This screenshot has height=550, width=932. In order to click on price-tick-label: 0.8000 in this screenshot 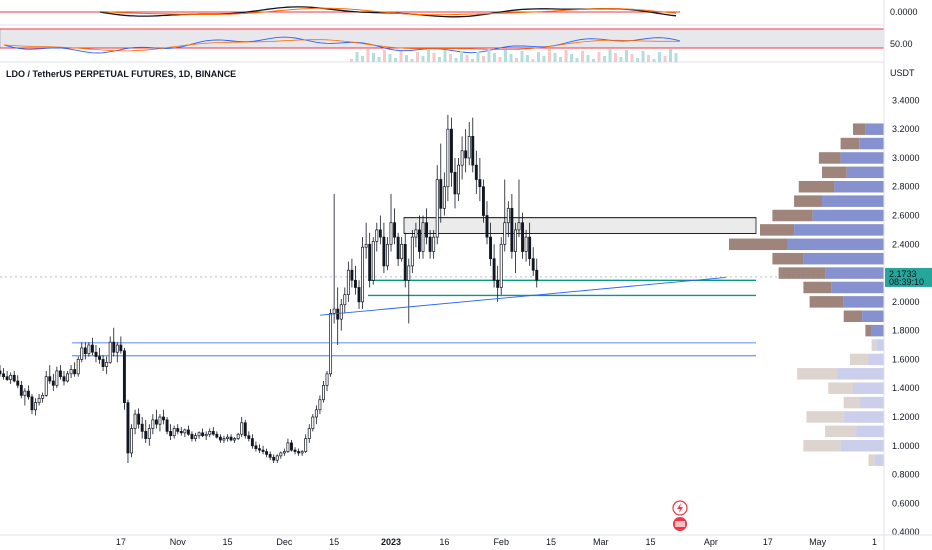, I will do `click(906, 475)`.